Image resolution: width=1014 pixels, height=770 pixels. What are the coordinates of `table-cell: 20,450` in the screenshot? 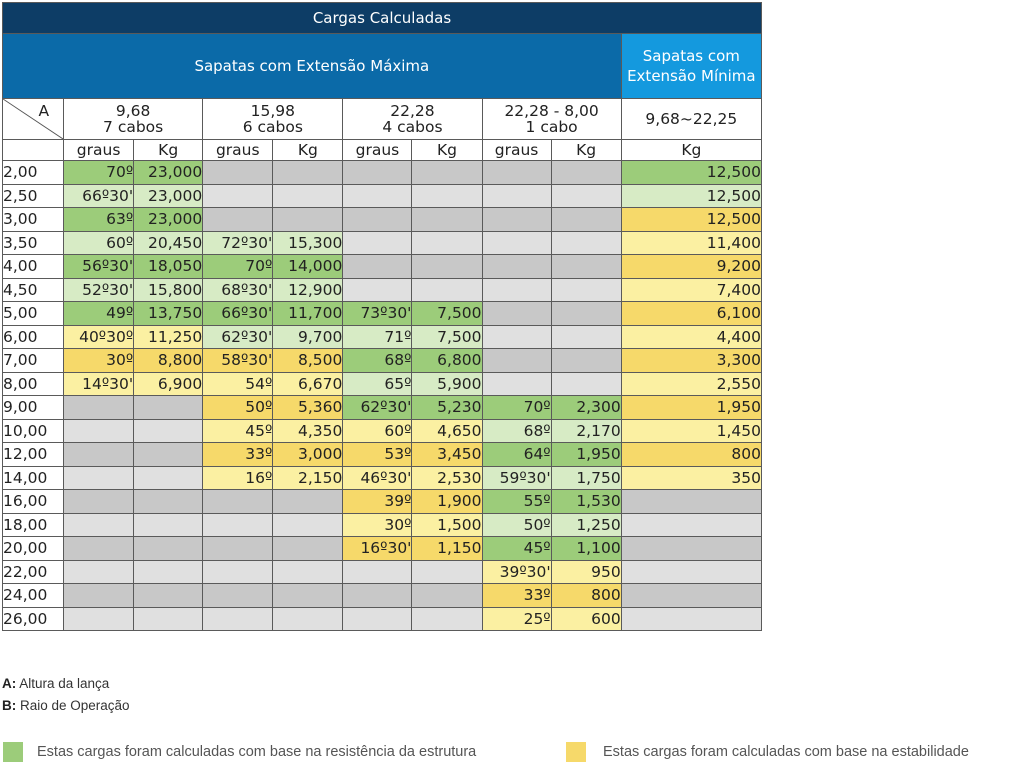 It's located at (168, 242).